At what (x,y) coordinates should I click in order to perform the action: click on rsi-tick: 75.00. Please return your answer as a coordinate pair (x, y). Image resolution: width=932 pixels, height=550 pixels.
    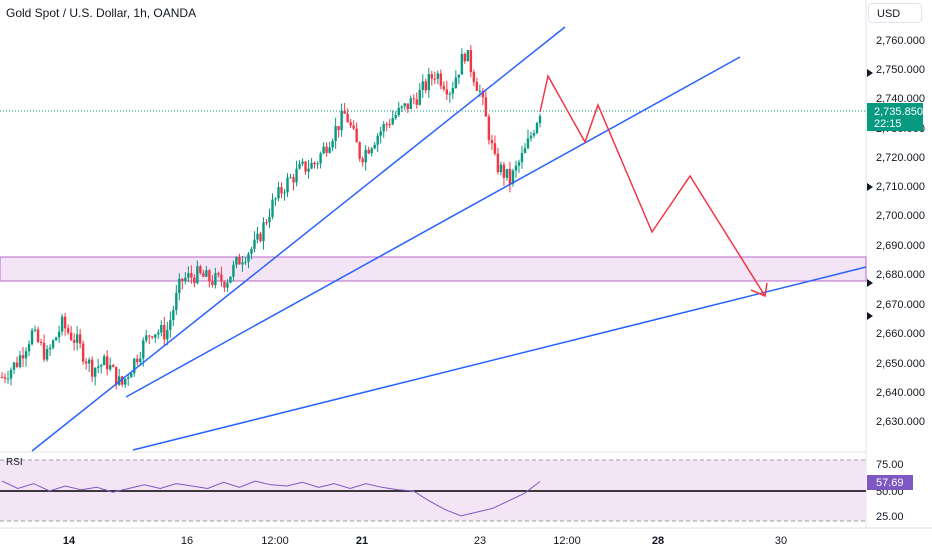
    Looking at the image, I should click on (890, 465).